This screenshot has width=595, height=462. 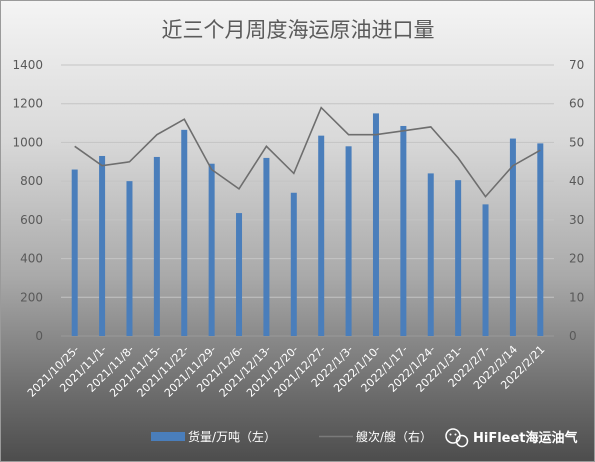 I want to click on y-left-tick-label: 800, so click(x=31, y=181).